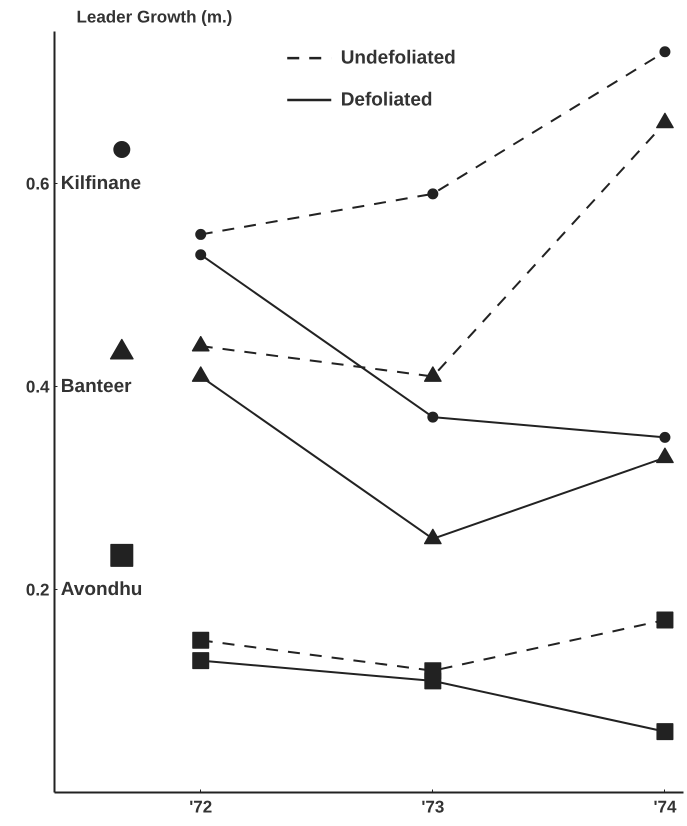 This screenshot has height=826, width=687. What do you see at coordinates (154, 17) in the screenshot?
I see `y-axis-title: Leader Growth (m.)` at bounding box center [154, 17].